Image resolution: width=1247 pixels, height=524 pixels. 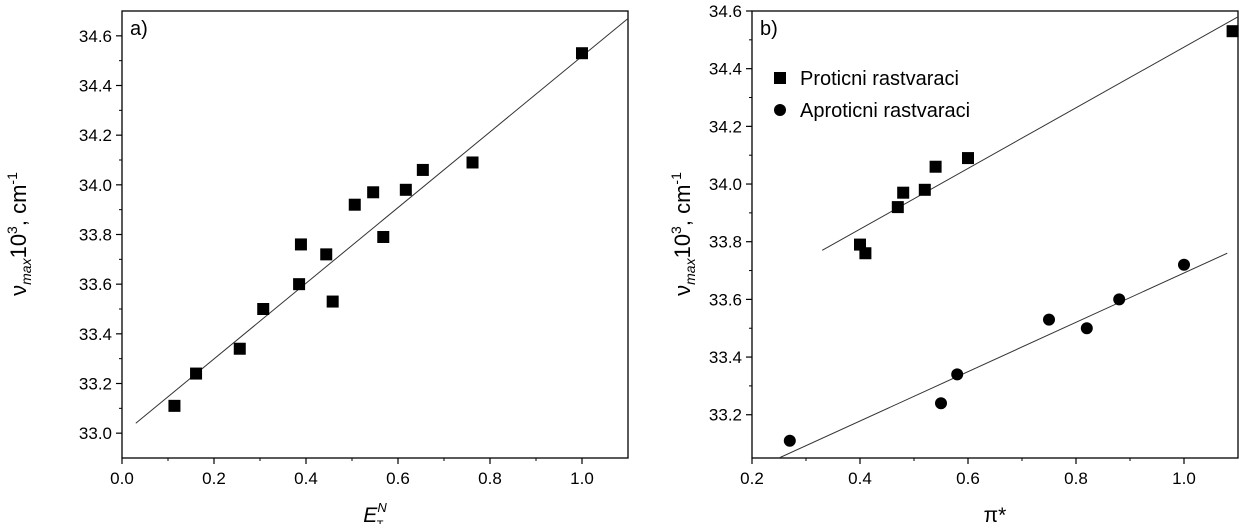 I want to click on legend-label: Aproticni rastvaraci, so click(x=885, y=111).